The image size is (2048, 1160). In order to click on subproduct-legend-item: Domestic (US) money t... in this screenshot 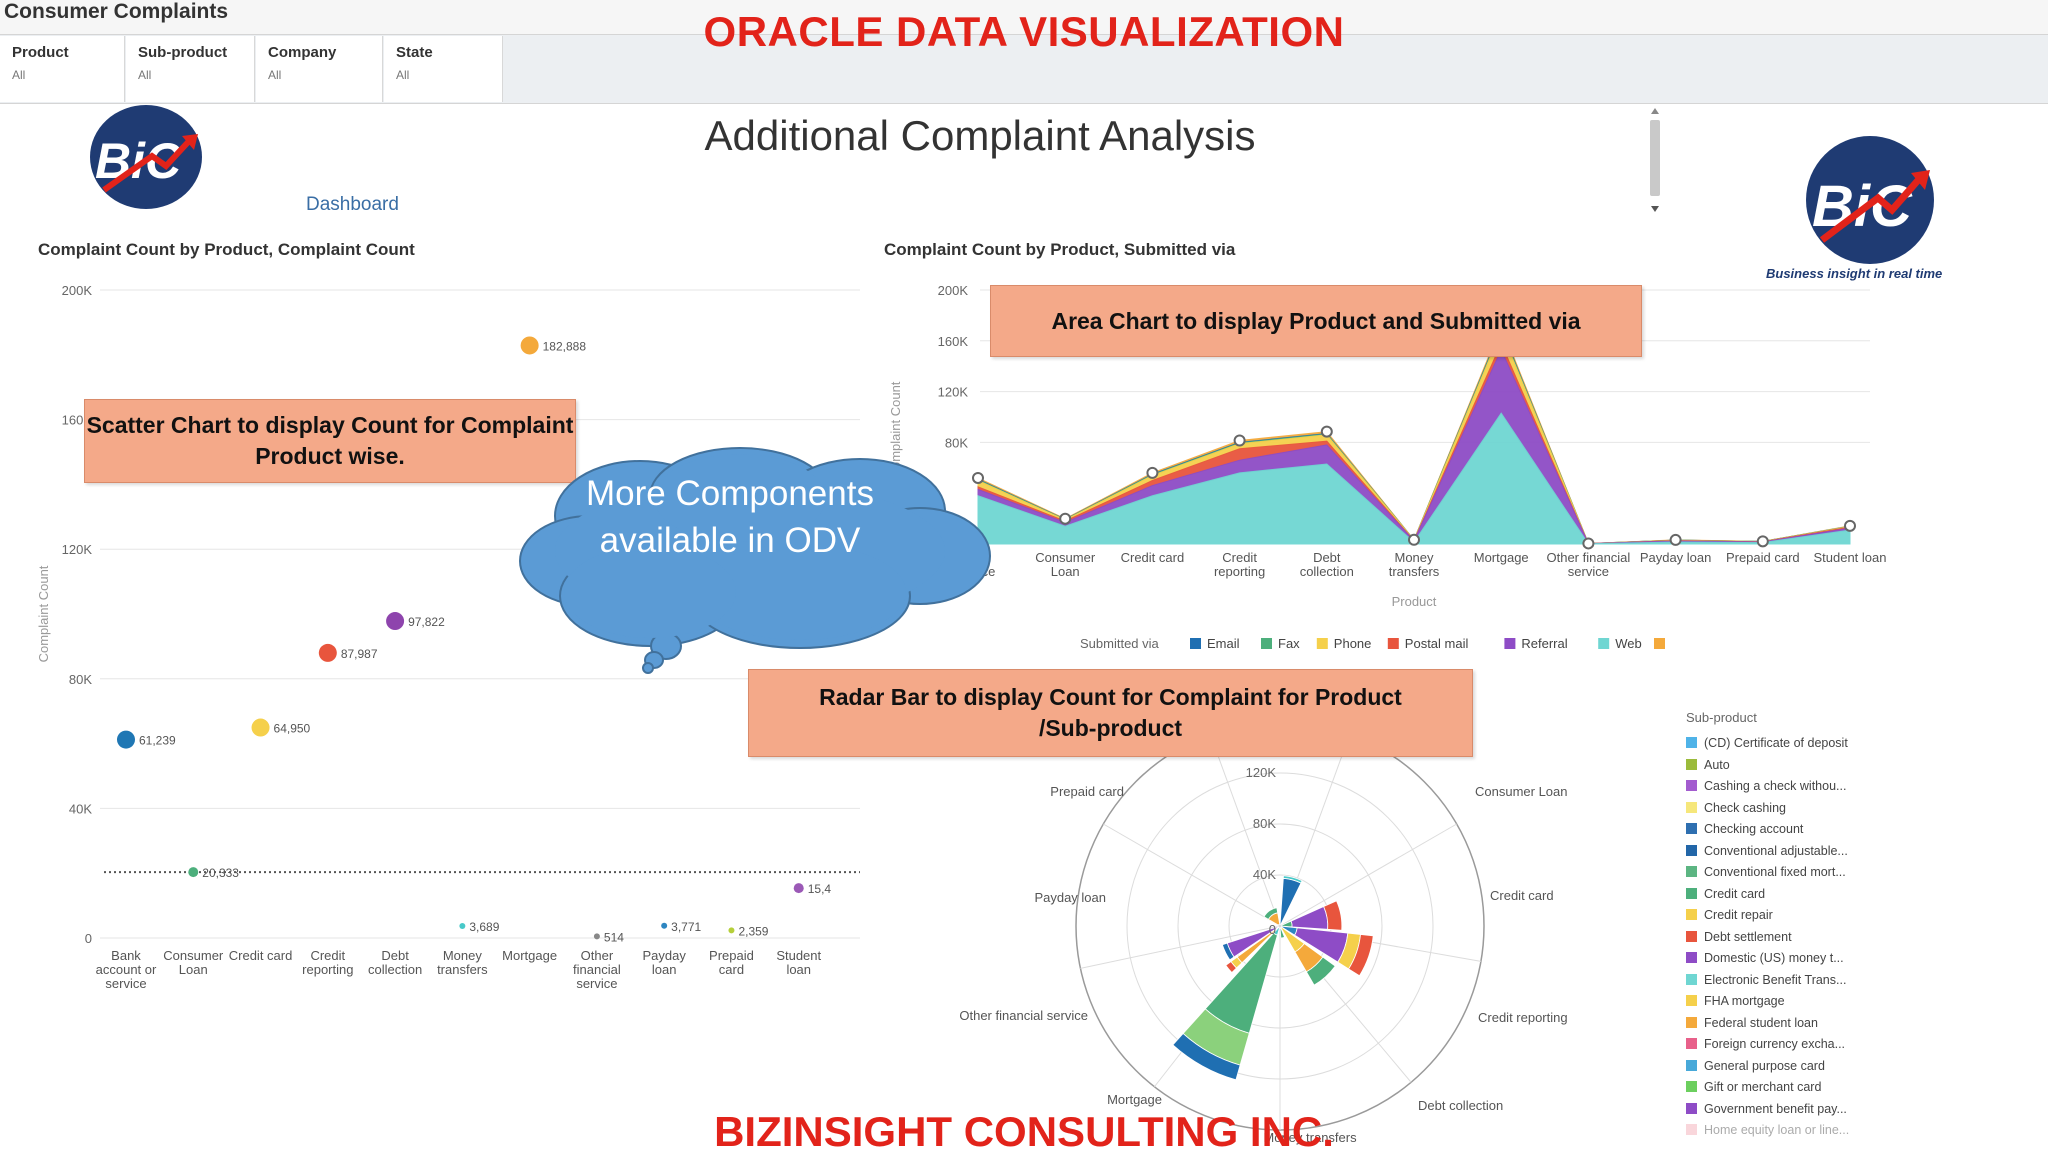, I will do `click(1765, 958)`.